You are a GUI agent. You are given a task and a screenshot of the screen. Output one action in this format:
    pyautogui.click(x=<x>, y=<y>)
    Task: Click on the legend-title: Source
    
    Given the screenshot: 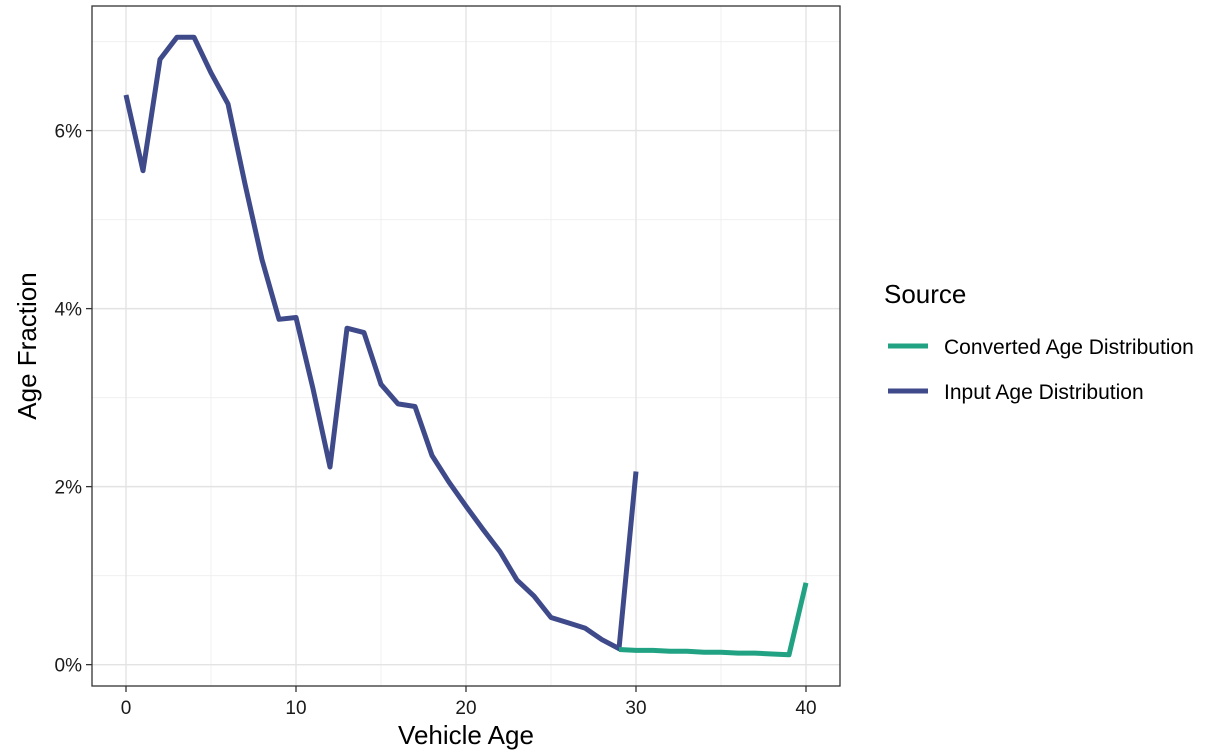 What is the action you would take?
    pyautogui.click(x=925, y=294)
    